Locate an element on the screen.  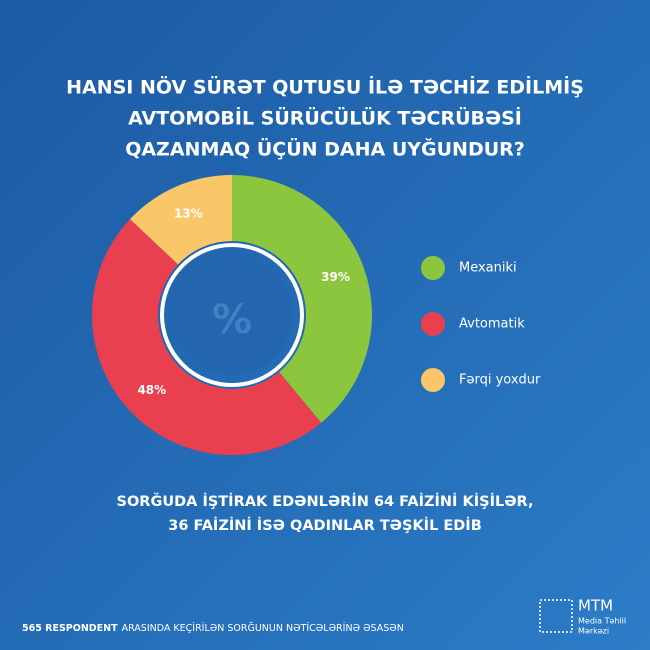
logo-name: MTM is located at coordinates (595, 606).